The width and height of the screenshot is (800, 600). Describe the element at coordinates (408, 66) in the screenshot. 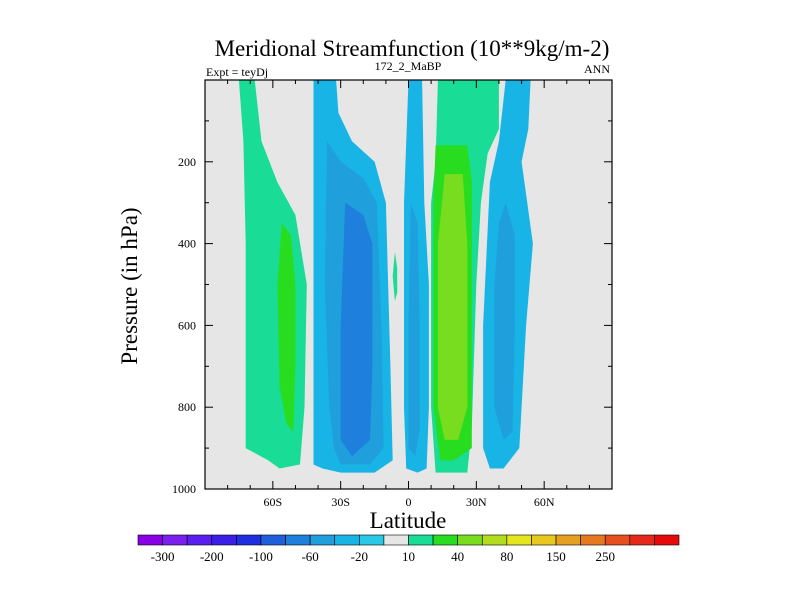

I see `subtitle-center: 172_2_MaBP` at that location.